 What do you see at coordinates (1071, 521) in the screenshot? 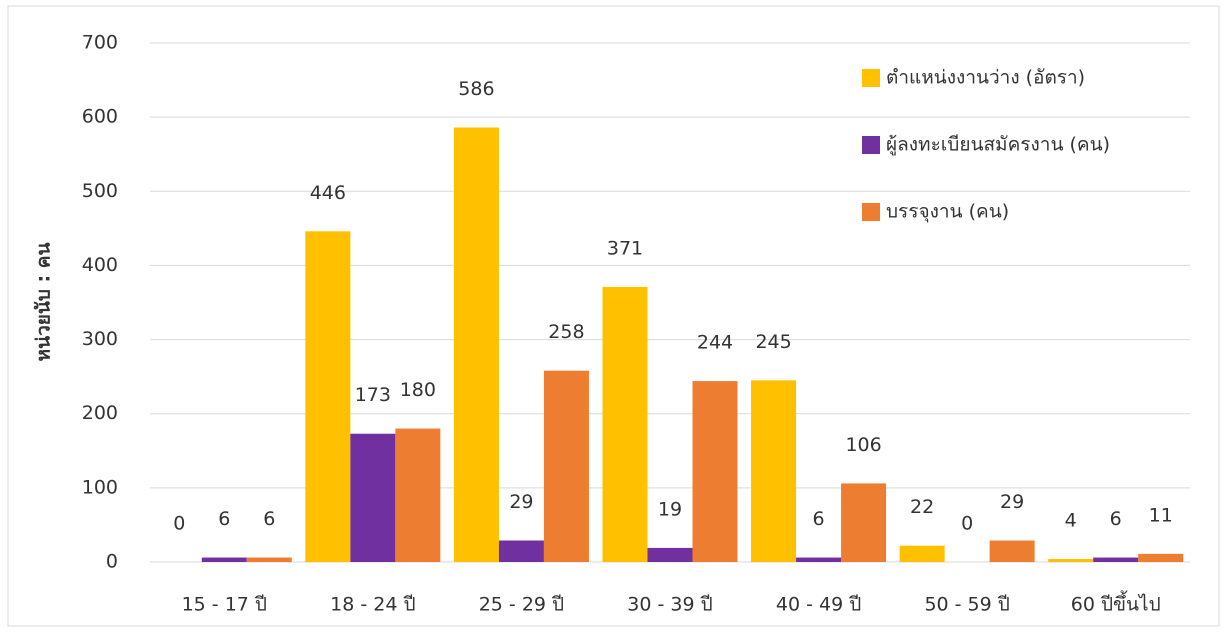
I see `data-label: 4` at bounding box center [1071, 521].